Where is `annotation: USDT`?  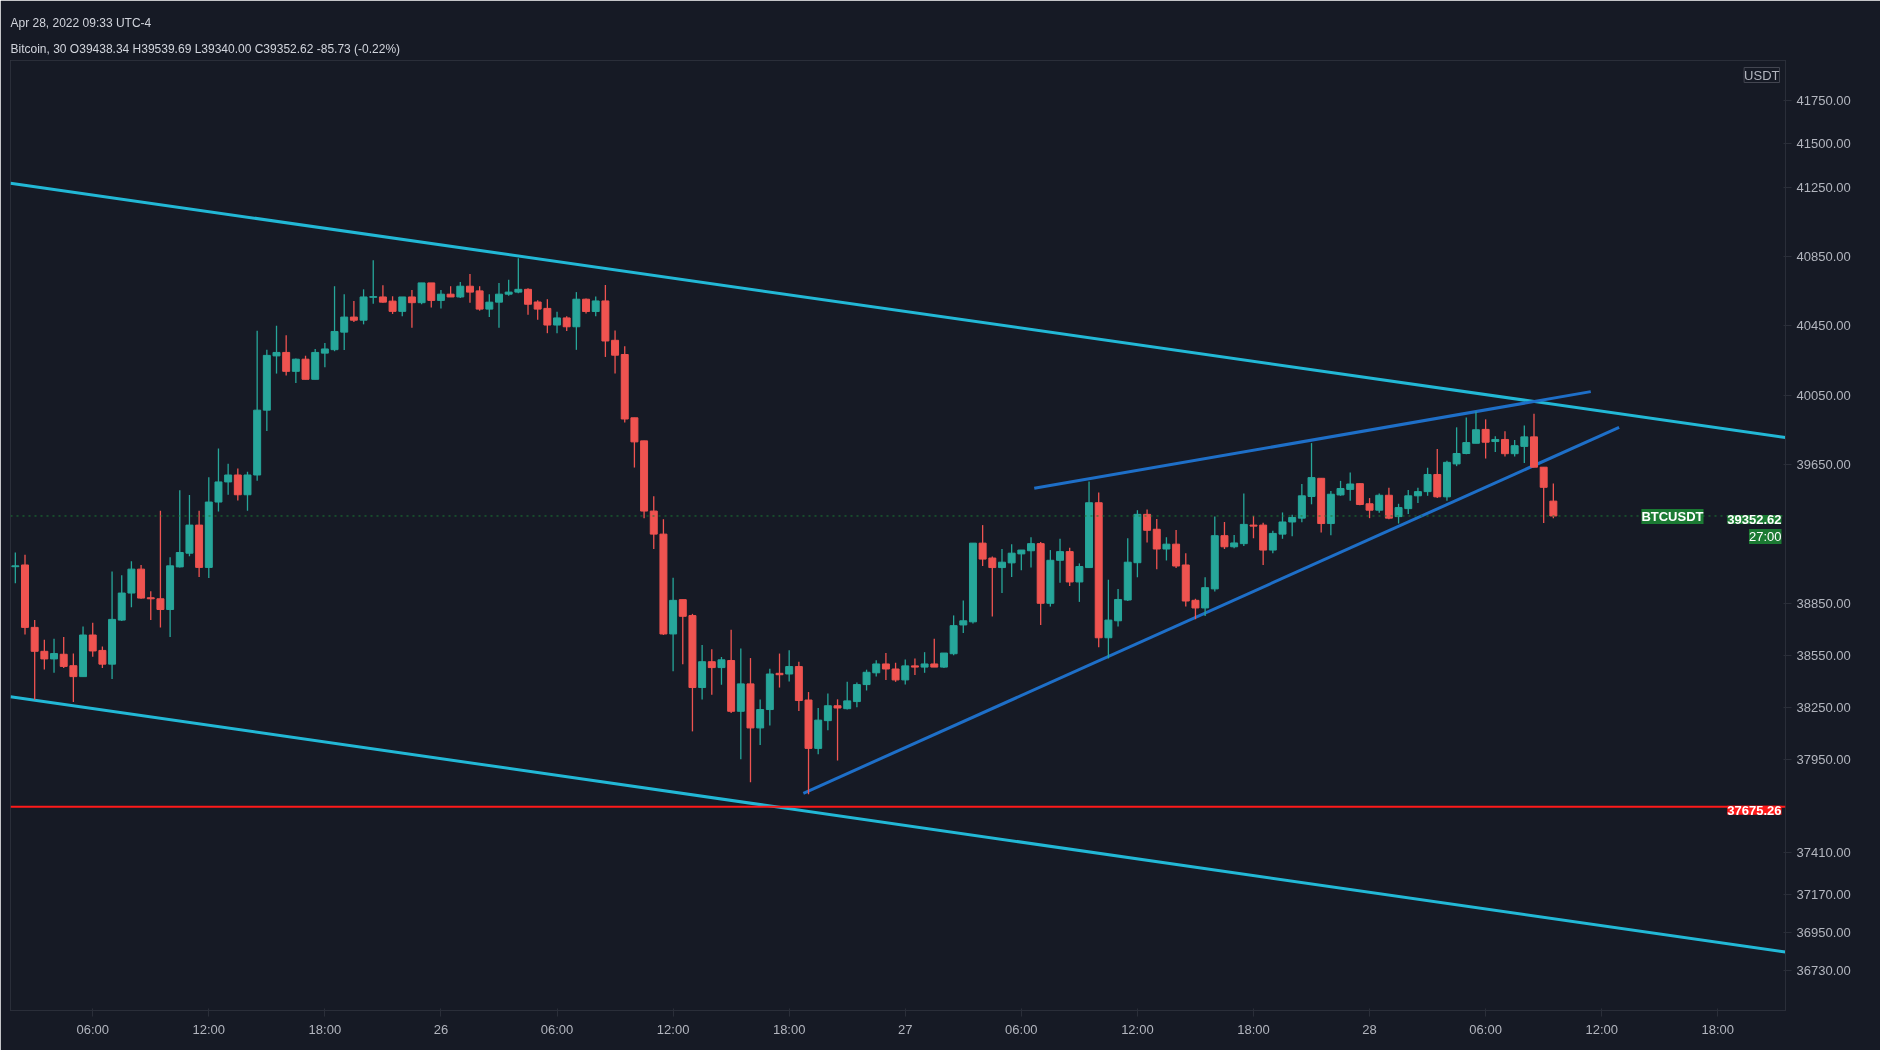
annotation: USDT is located at coordinates (1762, 75).